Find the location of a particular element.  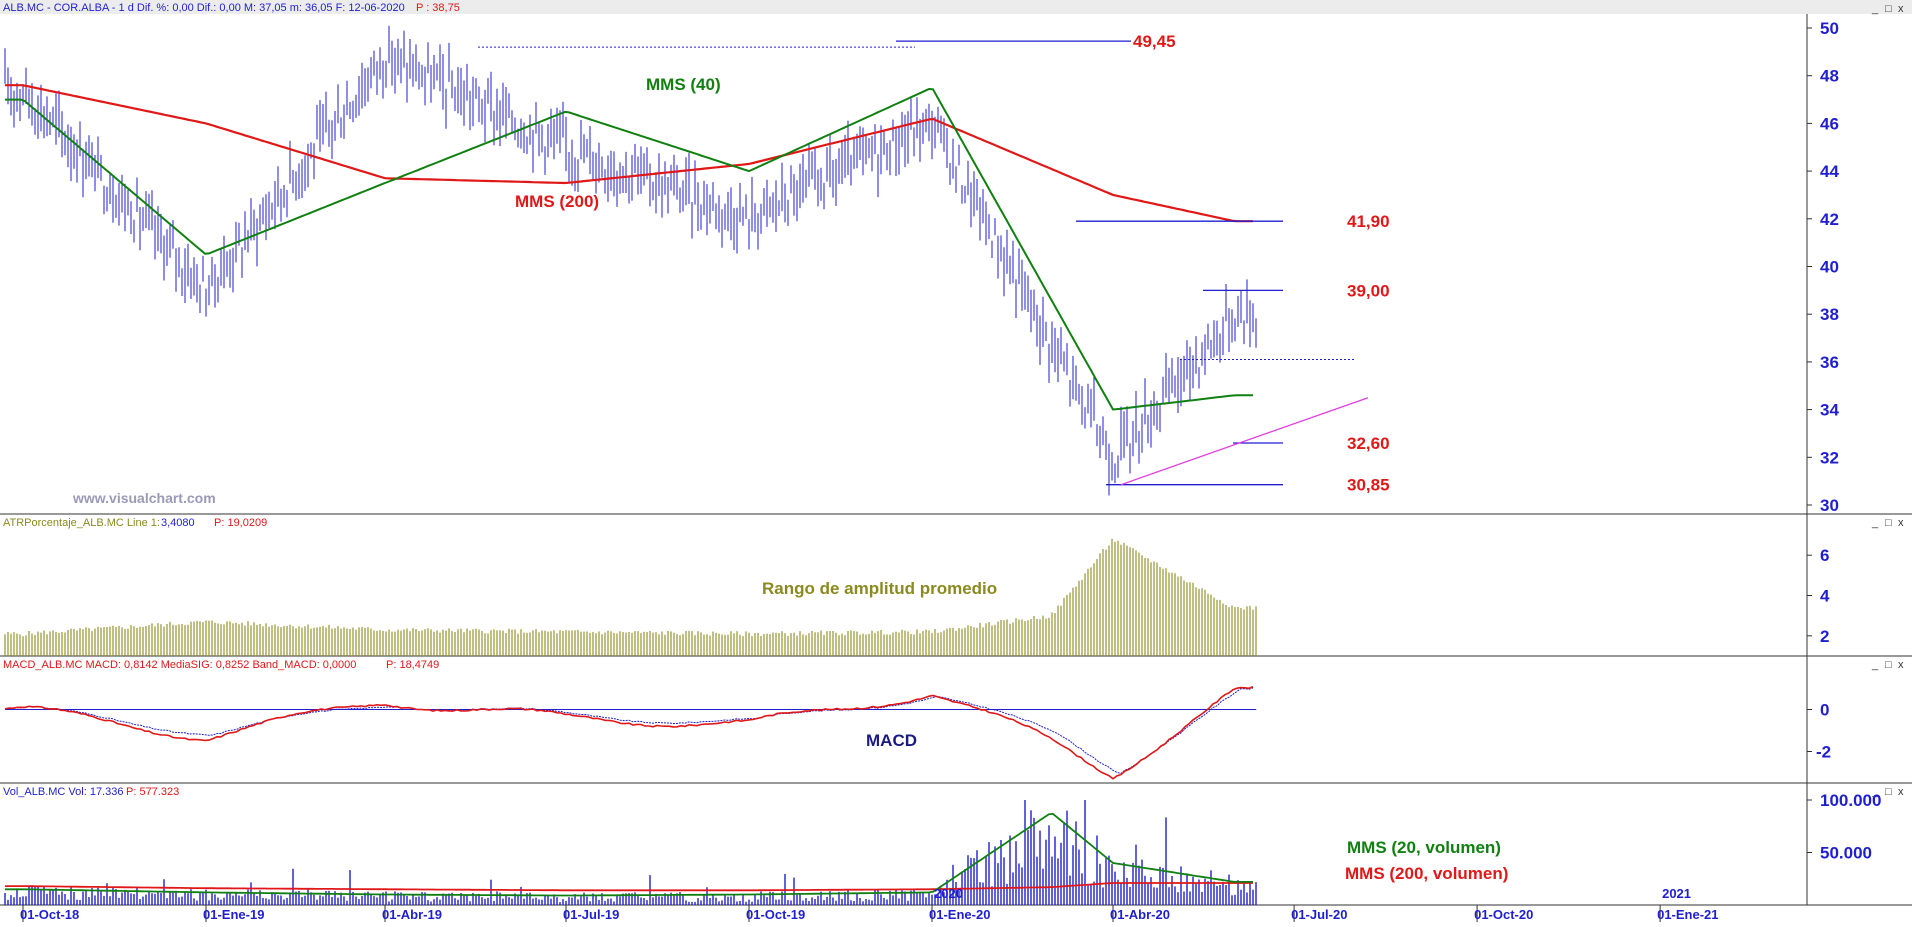

level-label: 49,45 is located at coordinates (1154, 41).